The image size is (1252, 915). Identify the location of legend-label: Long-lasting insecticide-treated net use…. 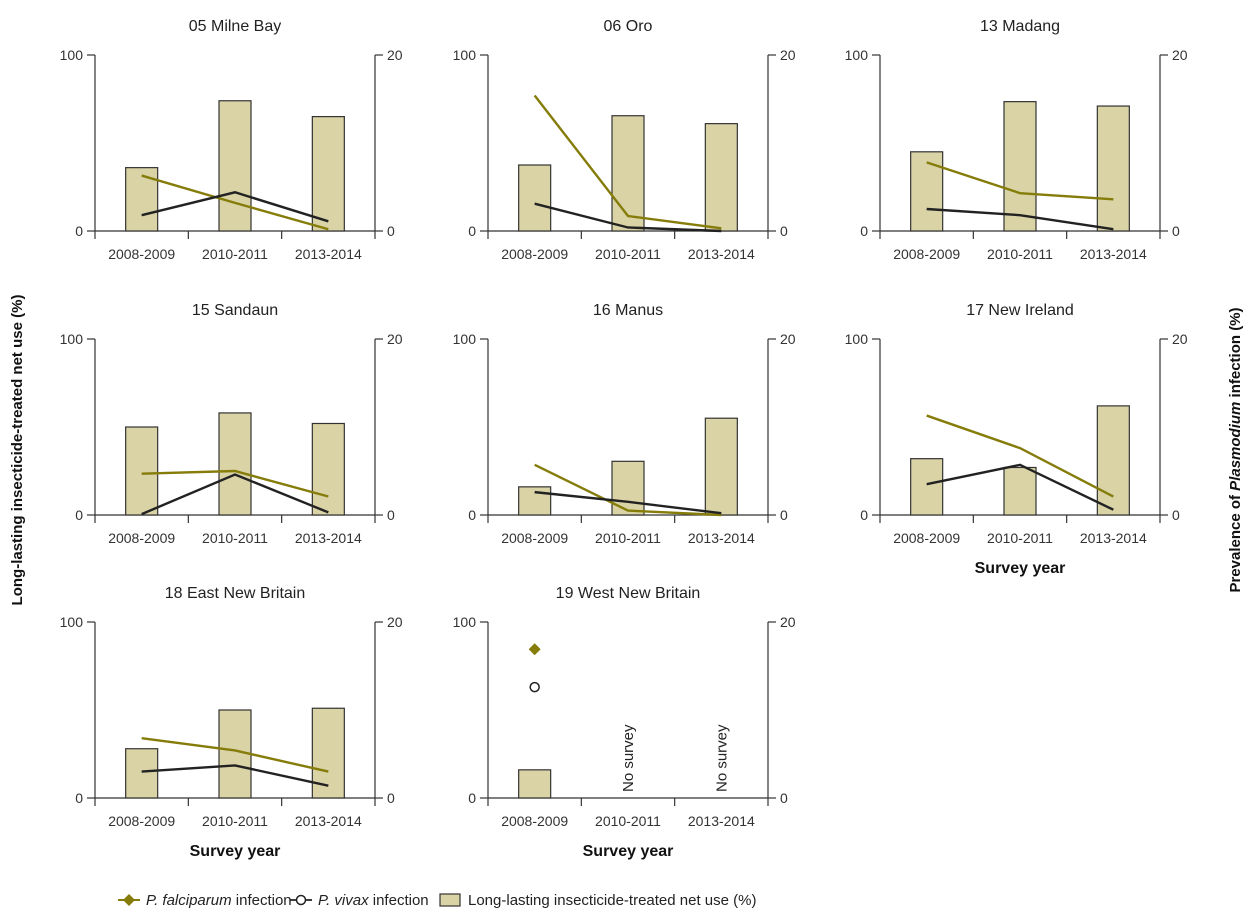
(612, 900).